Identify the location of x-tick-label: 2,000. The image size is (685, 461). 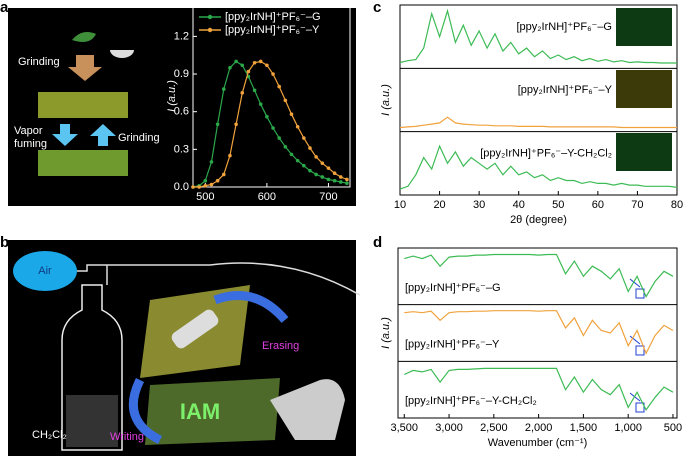
(539, 428).